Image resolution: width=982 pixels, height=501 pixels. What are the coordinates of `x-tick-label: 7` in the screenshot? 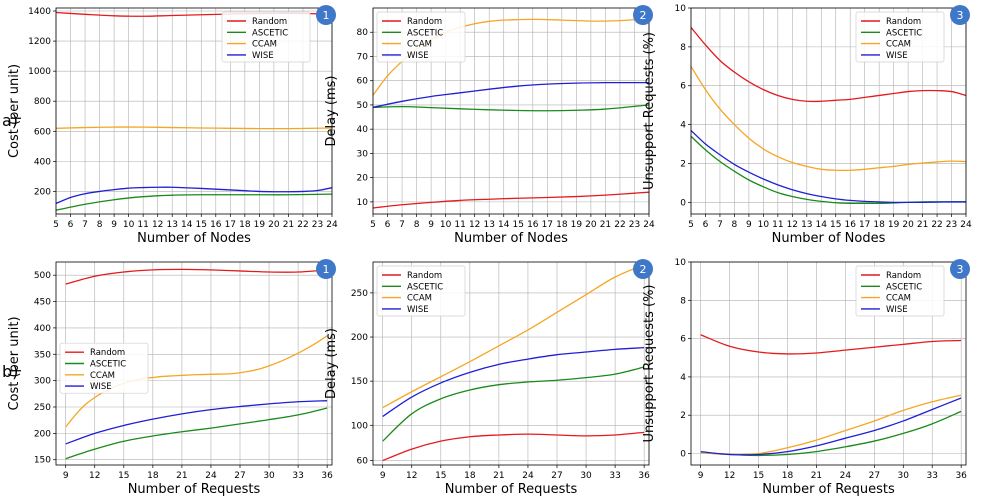 It's located at (402, 225).